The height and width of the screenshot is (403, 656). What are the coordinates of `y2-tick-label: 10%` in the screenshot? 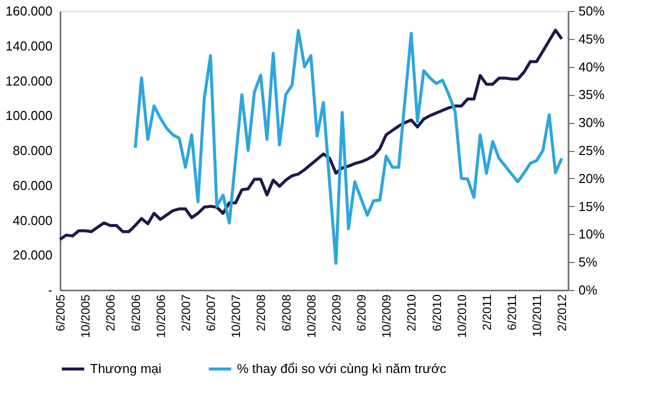 It's located at (591, 234).